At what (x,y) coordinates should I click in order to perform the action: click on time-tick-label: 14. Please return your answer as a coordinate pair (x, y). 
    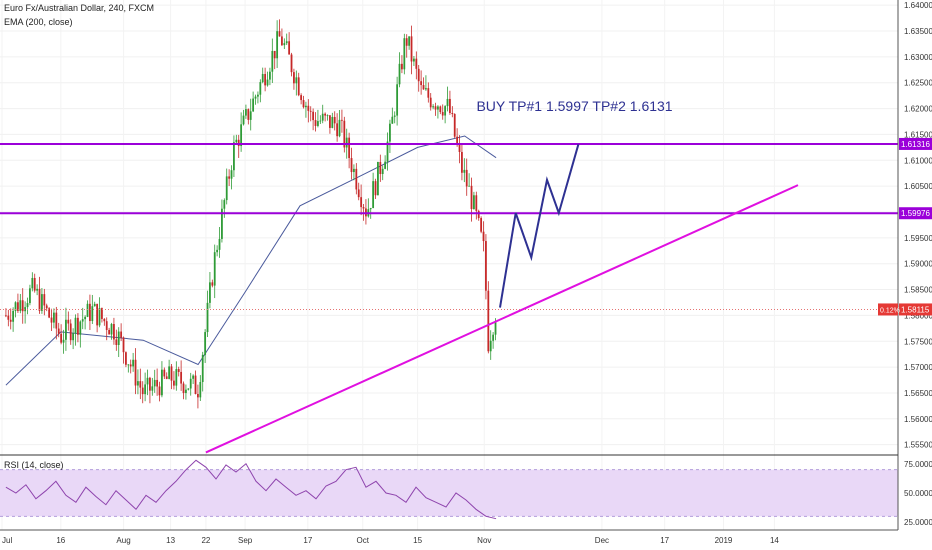
    Looking at the image, I should click on (774, 540).